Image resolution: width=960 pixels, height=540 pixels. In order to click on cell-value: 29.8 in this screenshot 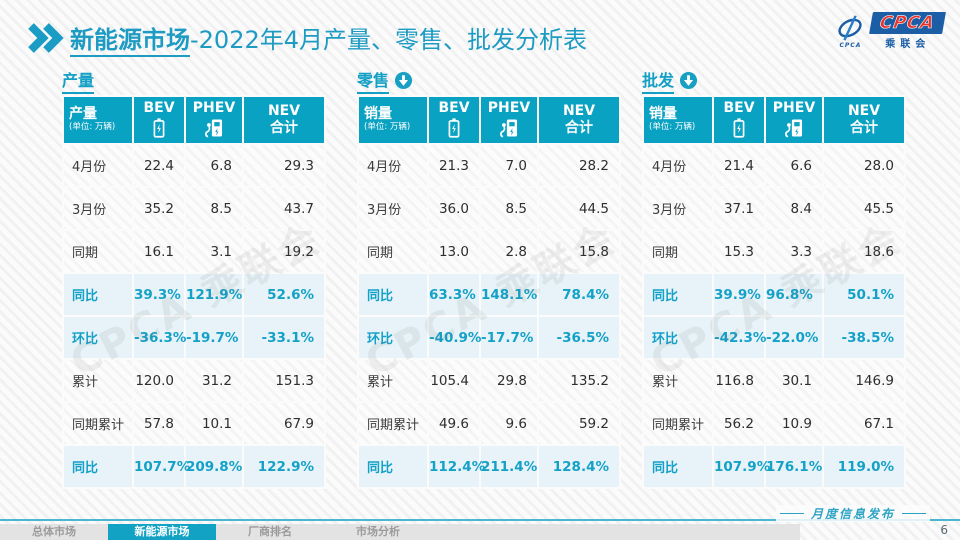, I will do `click(509, 380)`.